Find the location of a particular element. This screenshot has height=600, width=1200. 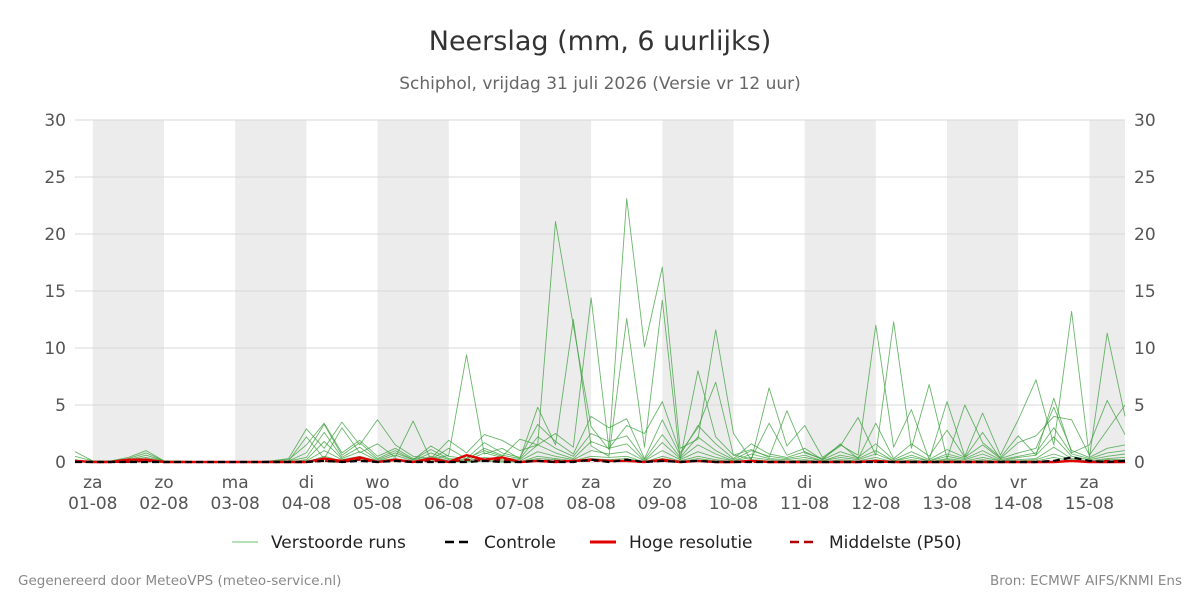

hires-series-line is located at coordinates (599, 459).